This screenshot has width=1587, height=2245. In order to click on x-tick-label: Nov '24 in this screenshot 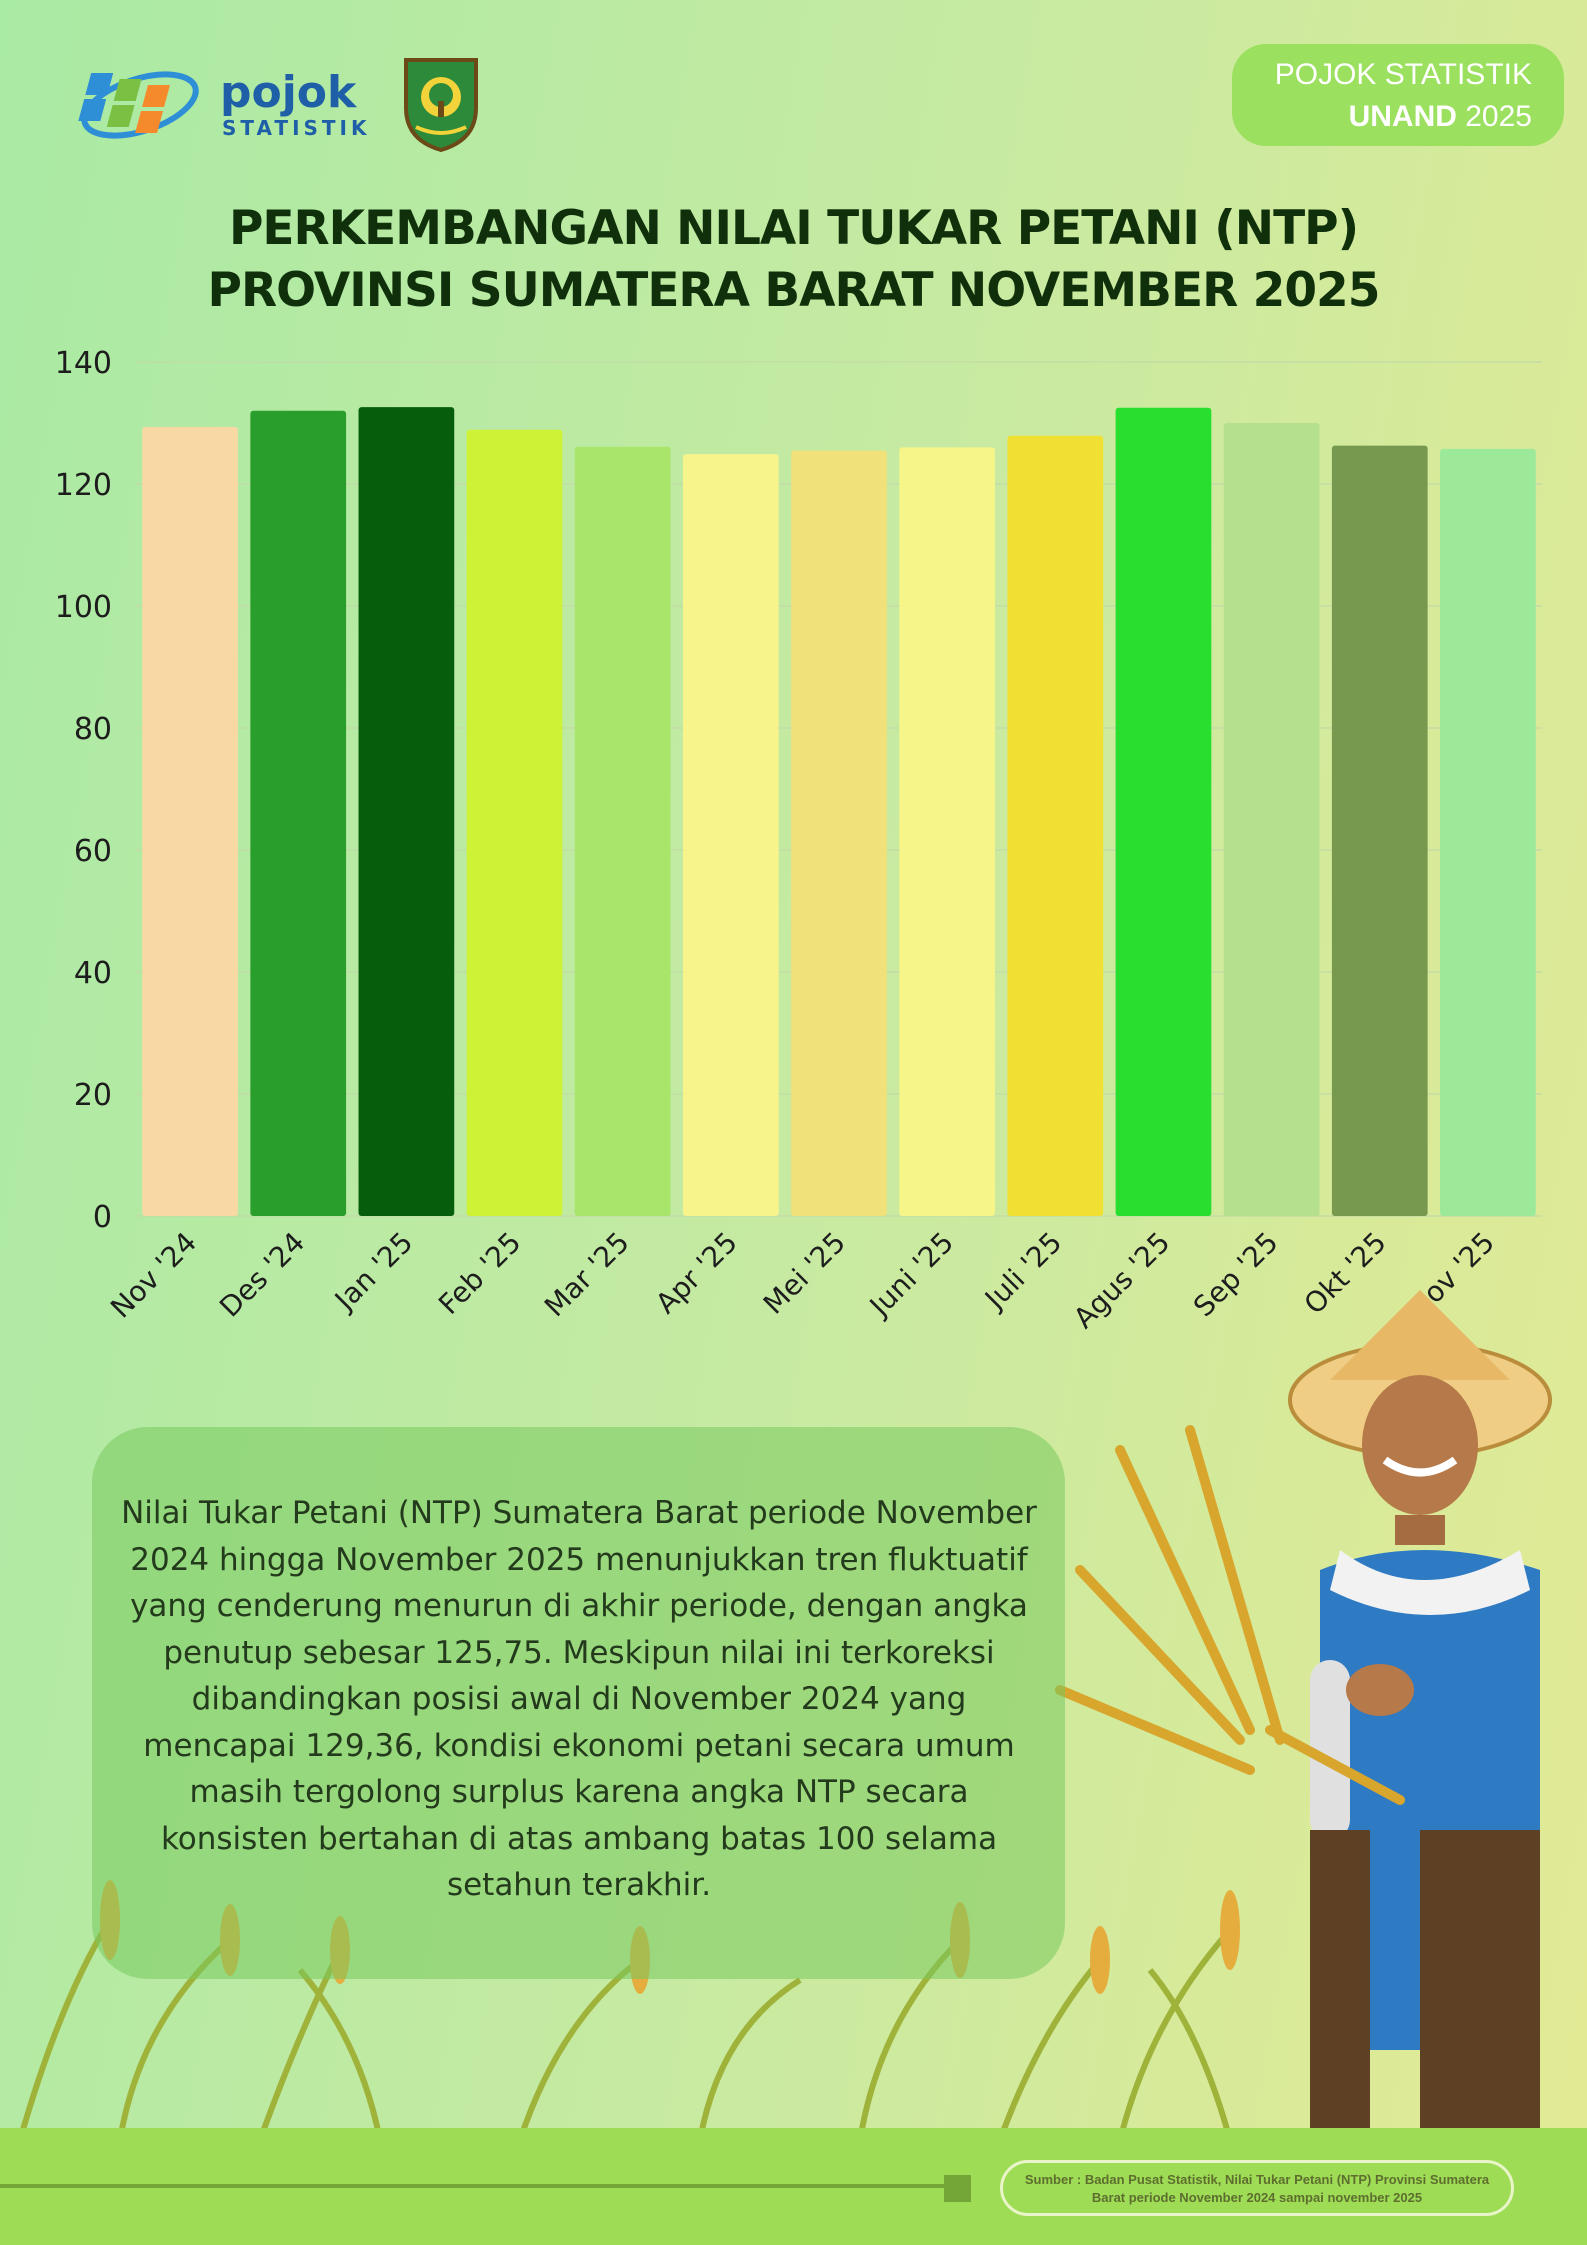, I will do `click(153, 1275)`.